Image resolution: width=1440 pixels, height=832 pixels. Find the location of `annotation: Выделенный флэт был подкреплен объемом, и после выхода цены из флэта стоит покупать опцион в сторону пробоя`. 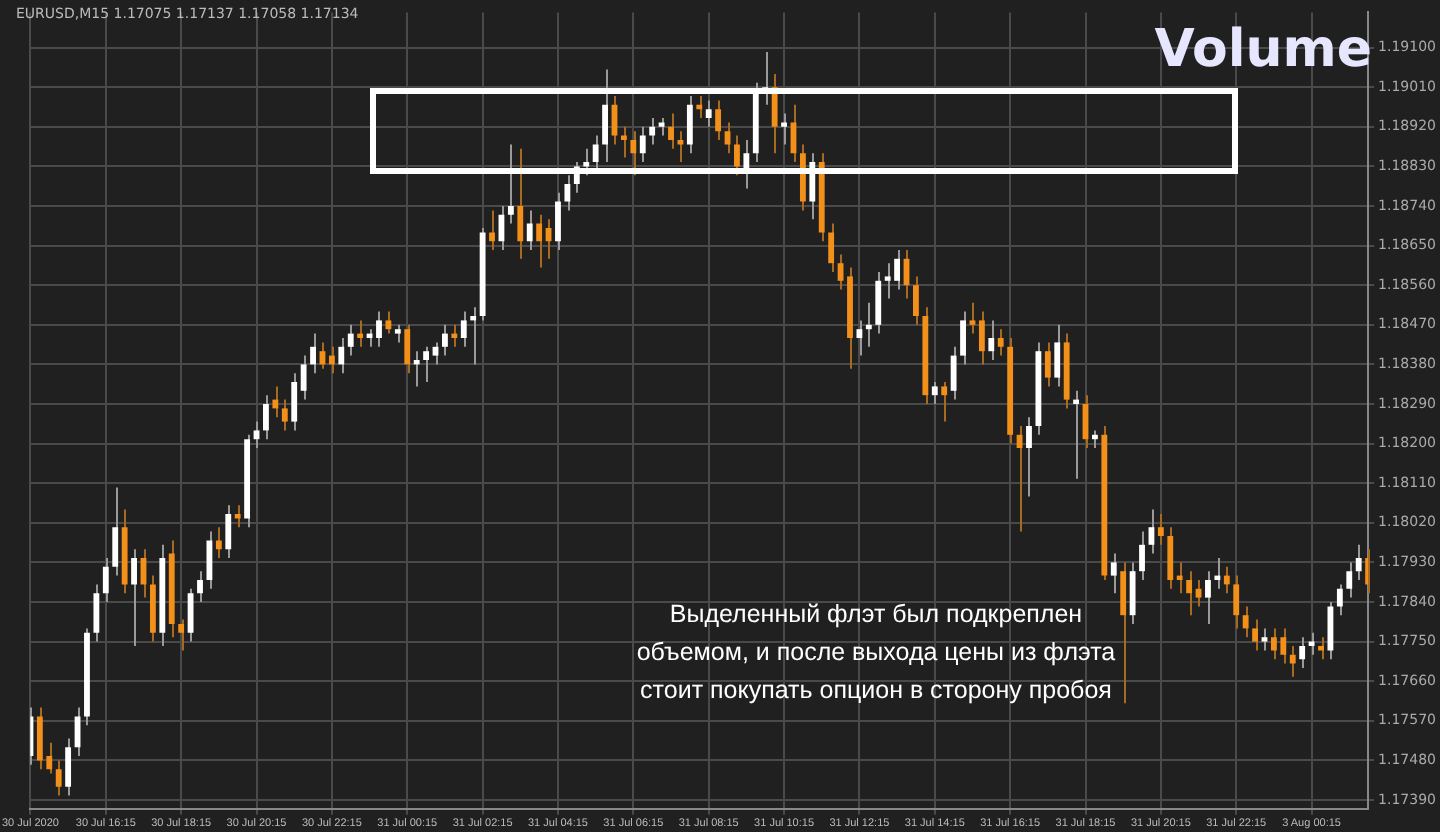

annotation: Выделенный флэт был подкреплен объемом, и после выхода цены из флэта стоит покупать опцион в сторону пробоя is located at coordinates (876, 653).